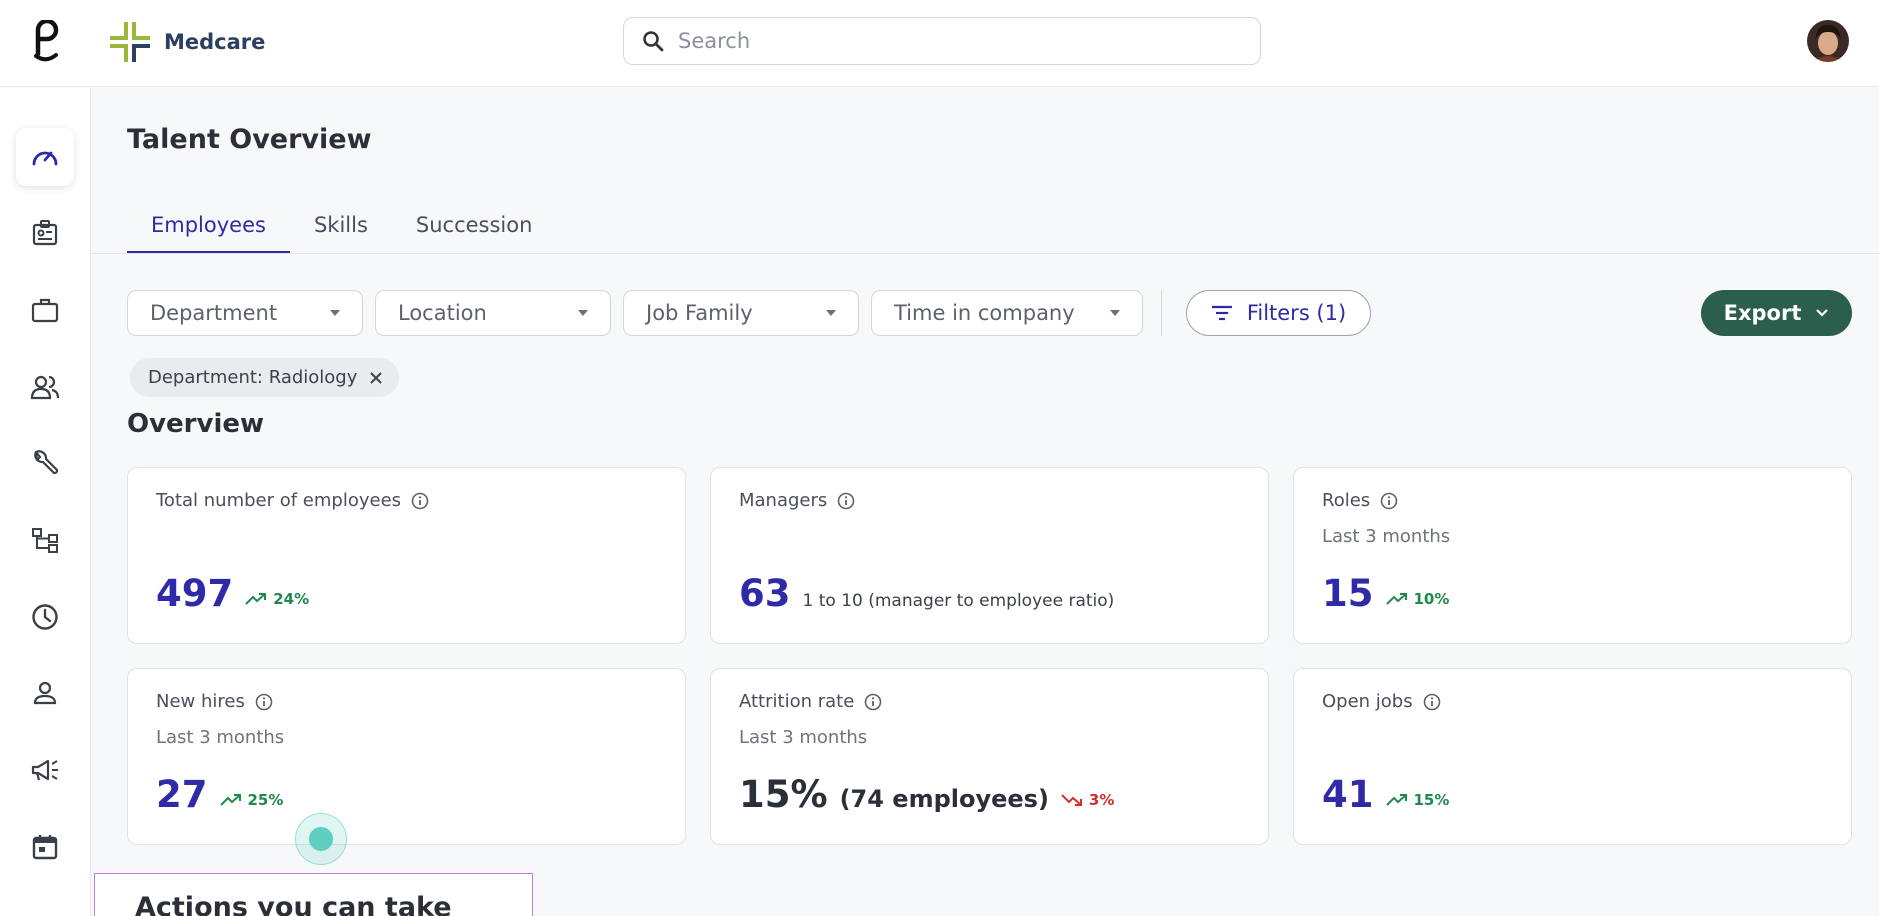  Describe the element at coordinates (253, 377) in the screenshot. I see `active-filter-chip-label: Department: Radiology` at that location.